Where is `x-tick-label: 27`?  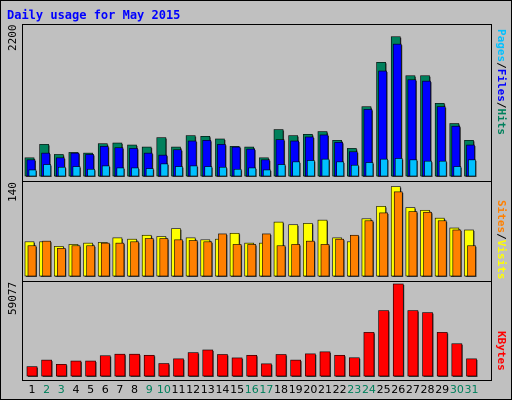 x-tick-label: 27 is located at coordinates (413, 389).